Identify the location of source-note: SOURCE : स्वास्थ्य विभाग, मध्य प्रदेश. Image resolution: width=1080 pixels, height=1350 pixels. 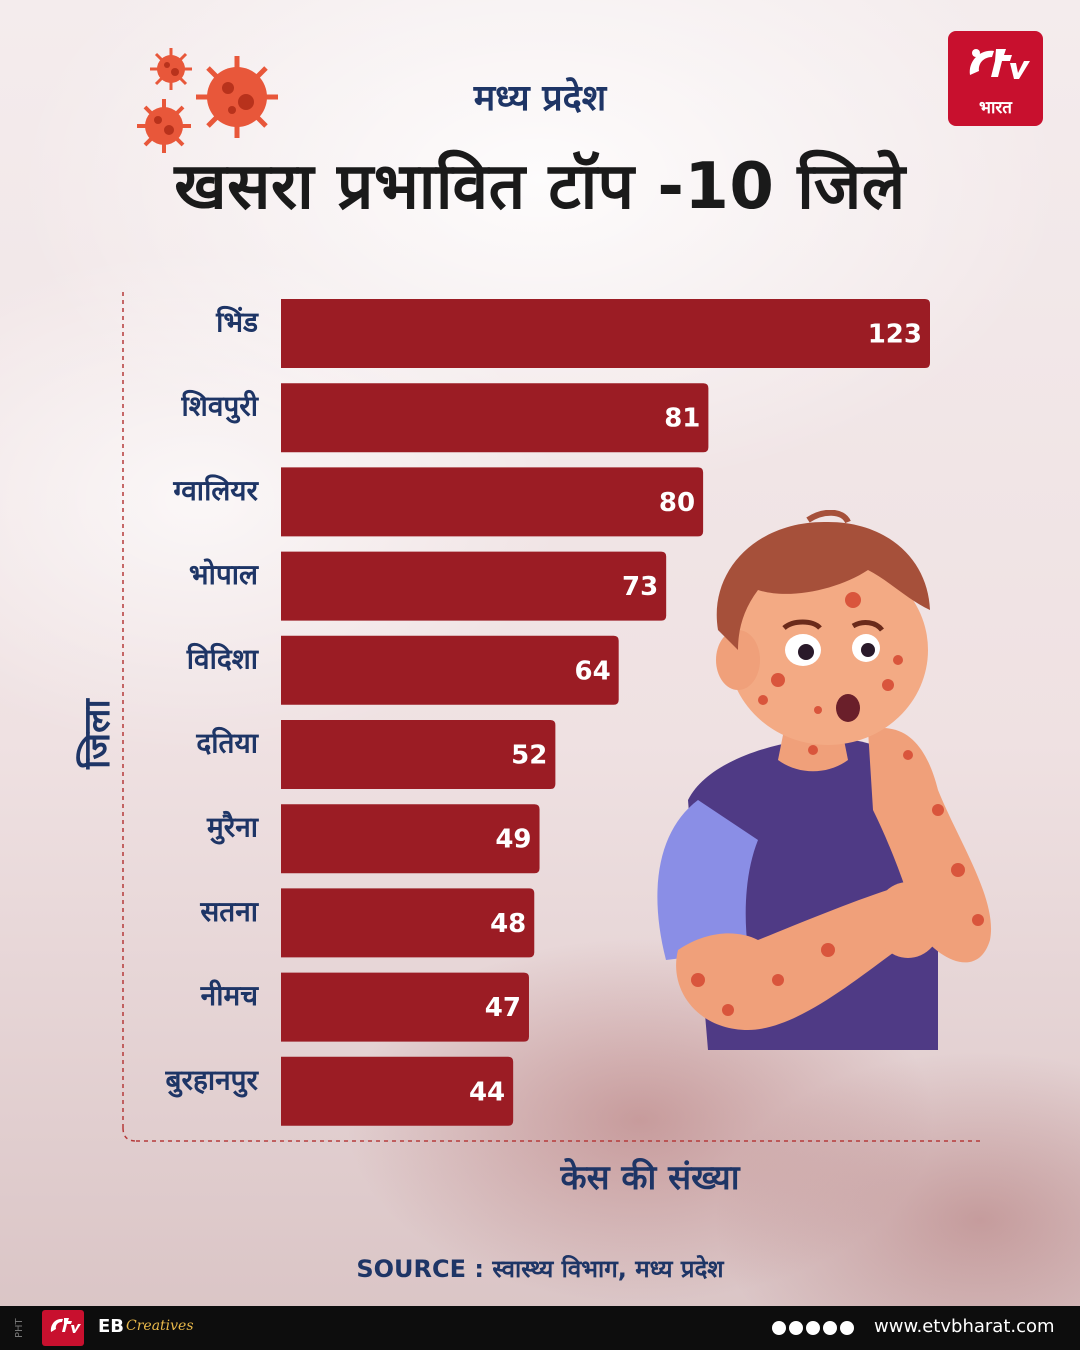
(540, 1269).